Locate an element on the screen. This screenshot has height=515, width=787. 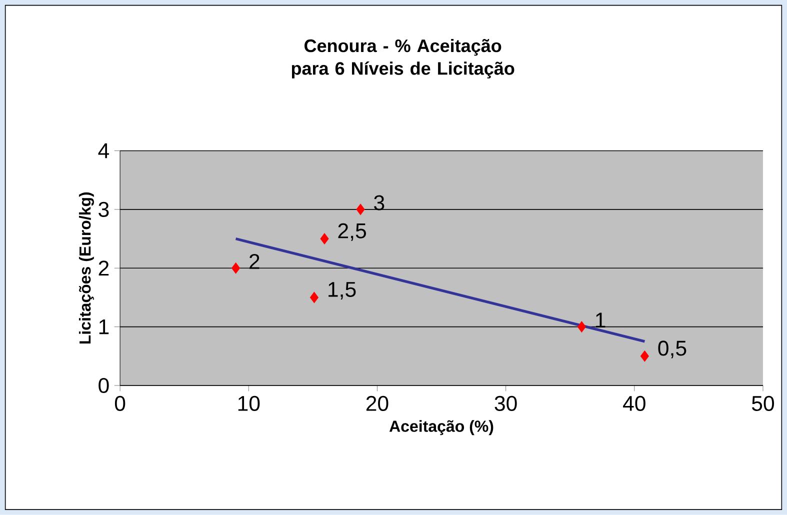
data-label: 2,5 is located at coordinates (352, 232).